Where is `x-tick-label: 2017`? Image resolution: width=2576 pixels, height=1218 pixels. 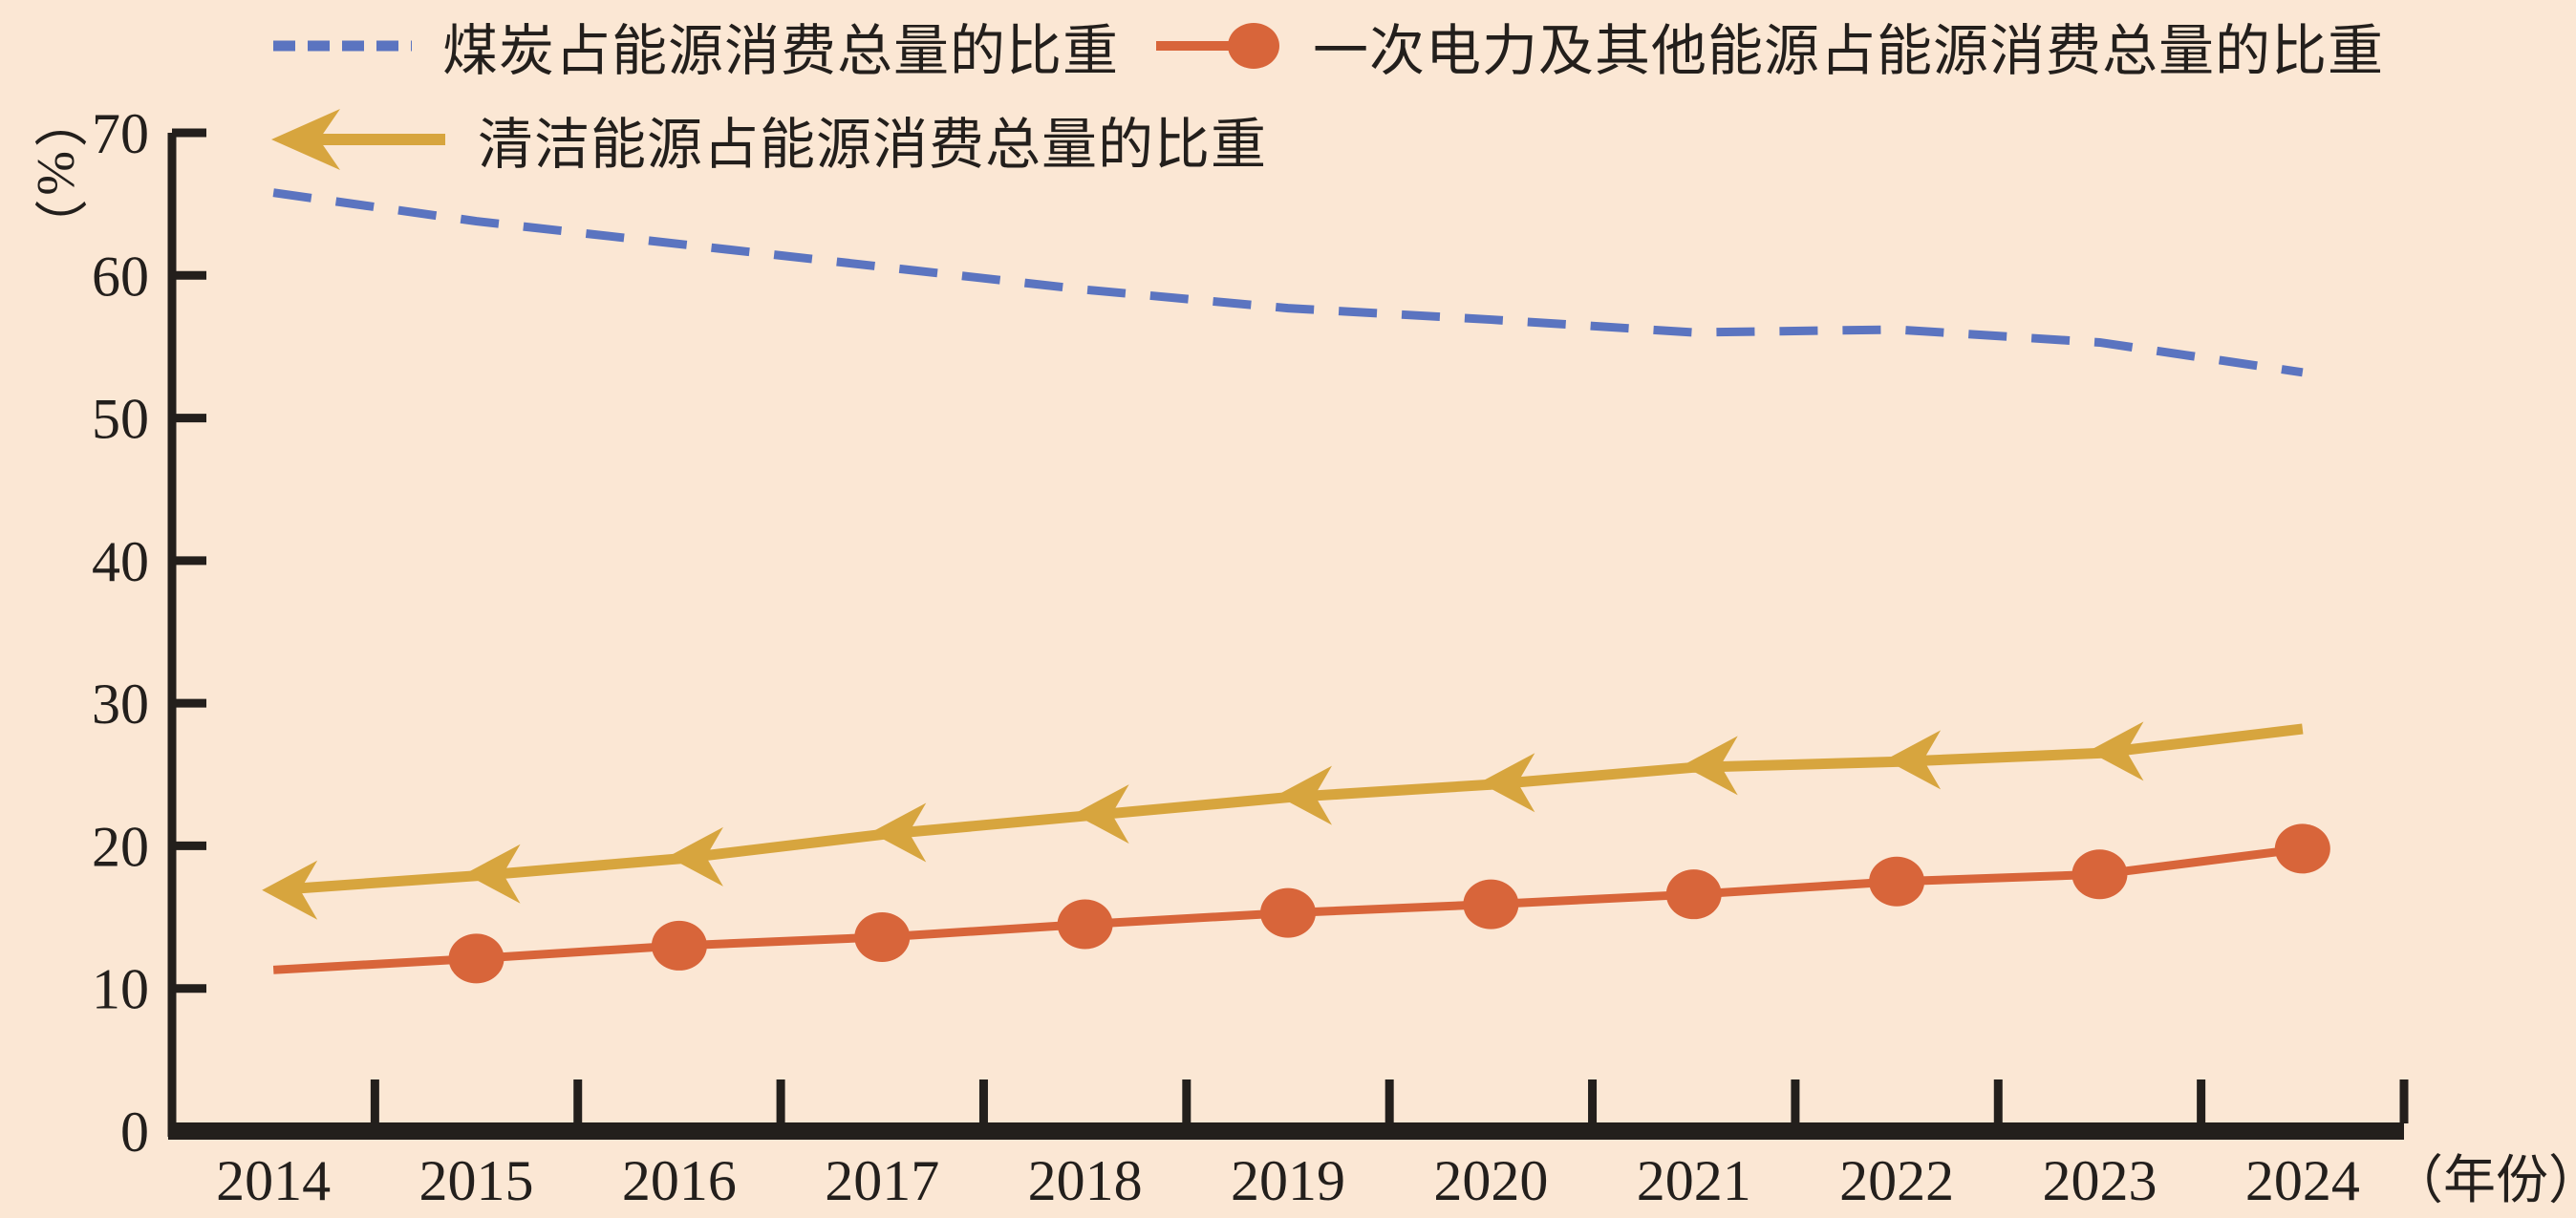 x-tick-label: 2017 is located at coordinates (882, 1180).